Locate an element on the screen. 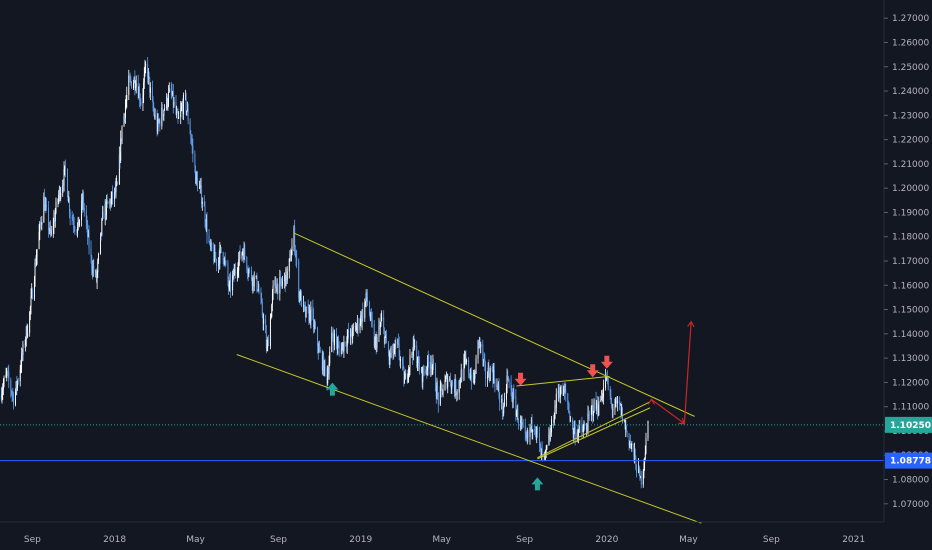 This screenshot has height=550, width=932. trendline is located at coordinates (594, 433).